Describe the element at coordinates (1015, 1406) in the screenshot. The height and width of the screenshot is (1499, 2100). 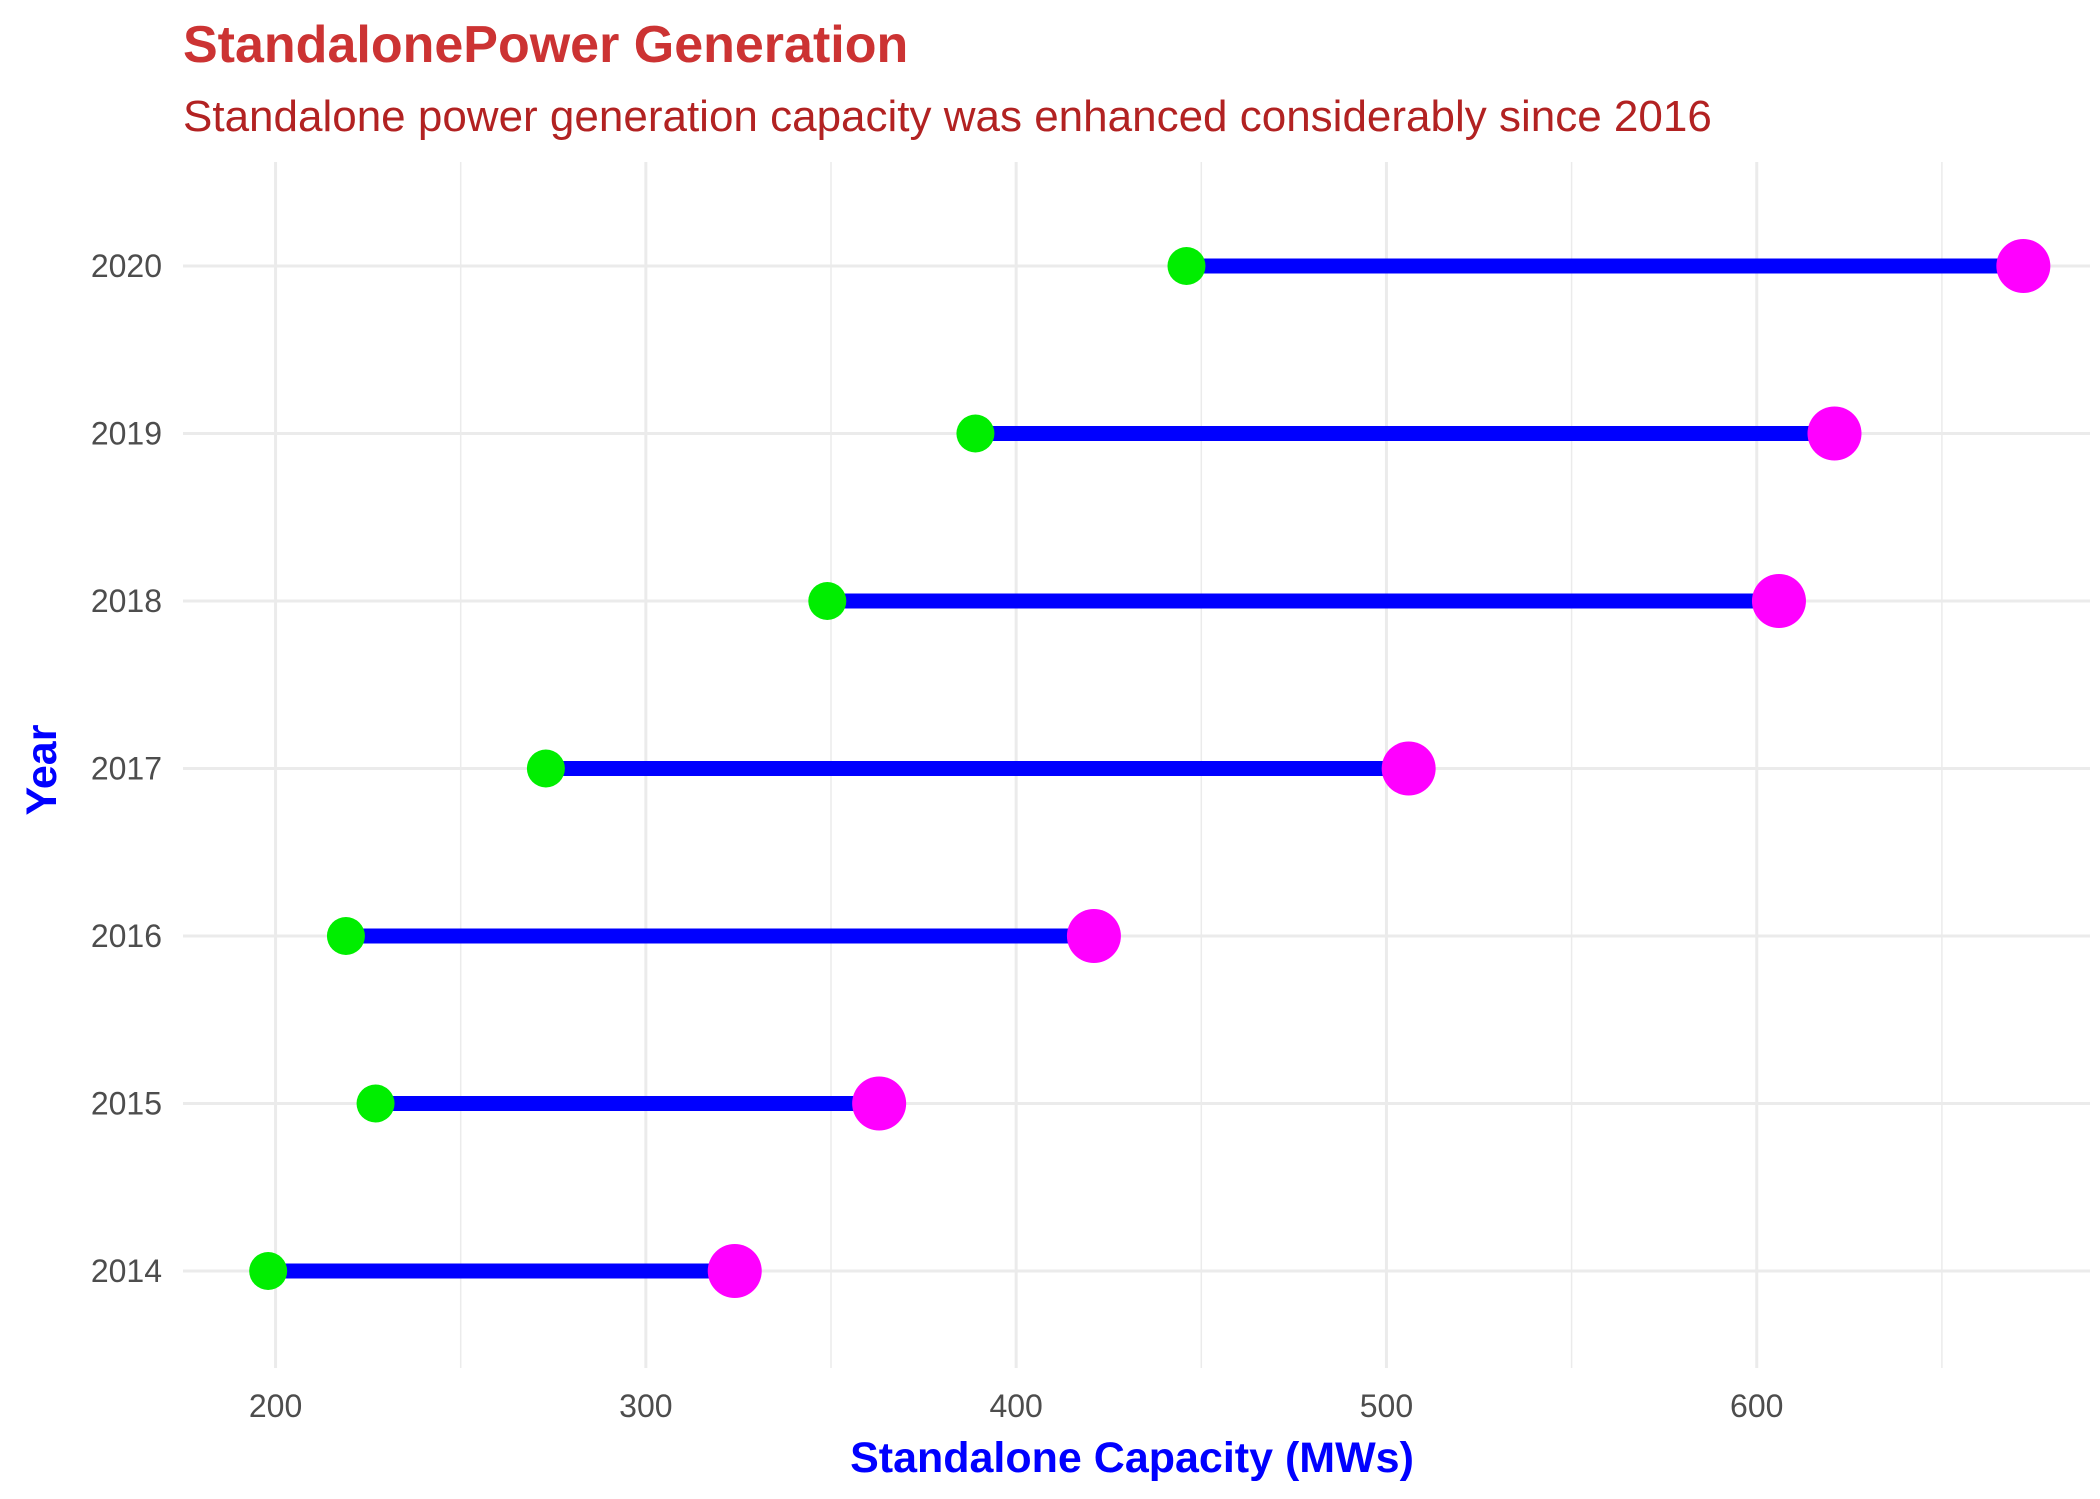
I see `x-tick-label: 400` at that location.